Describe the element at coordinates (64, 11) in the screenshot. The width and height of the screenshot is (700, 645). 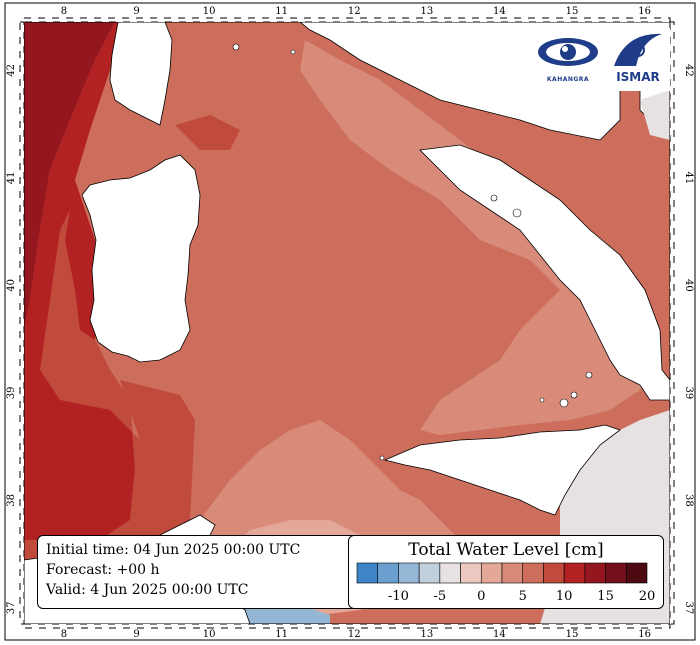
I see `lon-tick-top: 8` at that location.